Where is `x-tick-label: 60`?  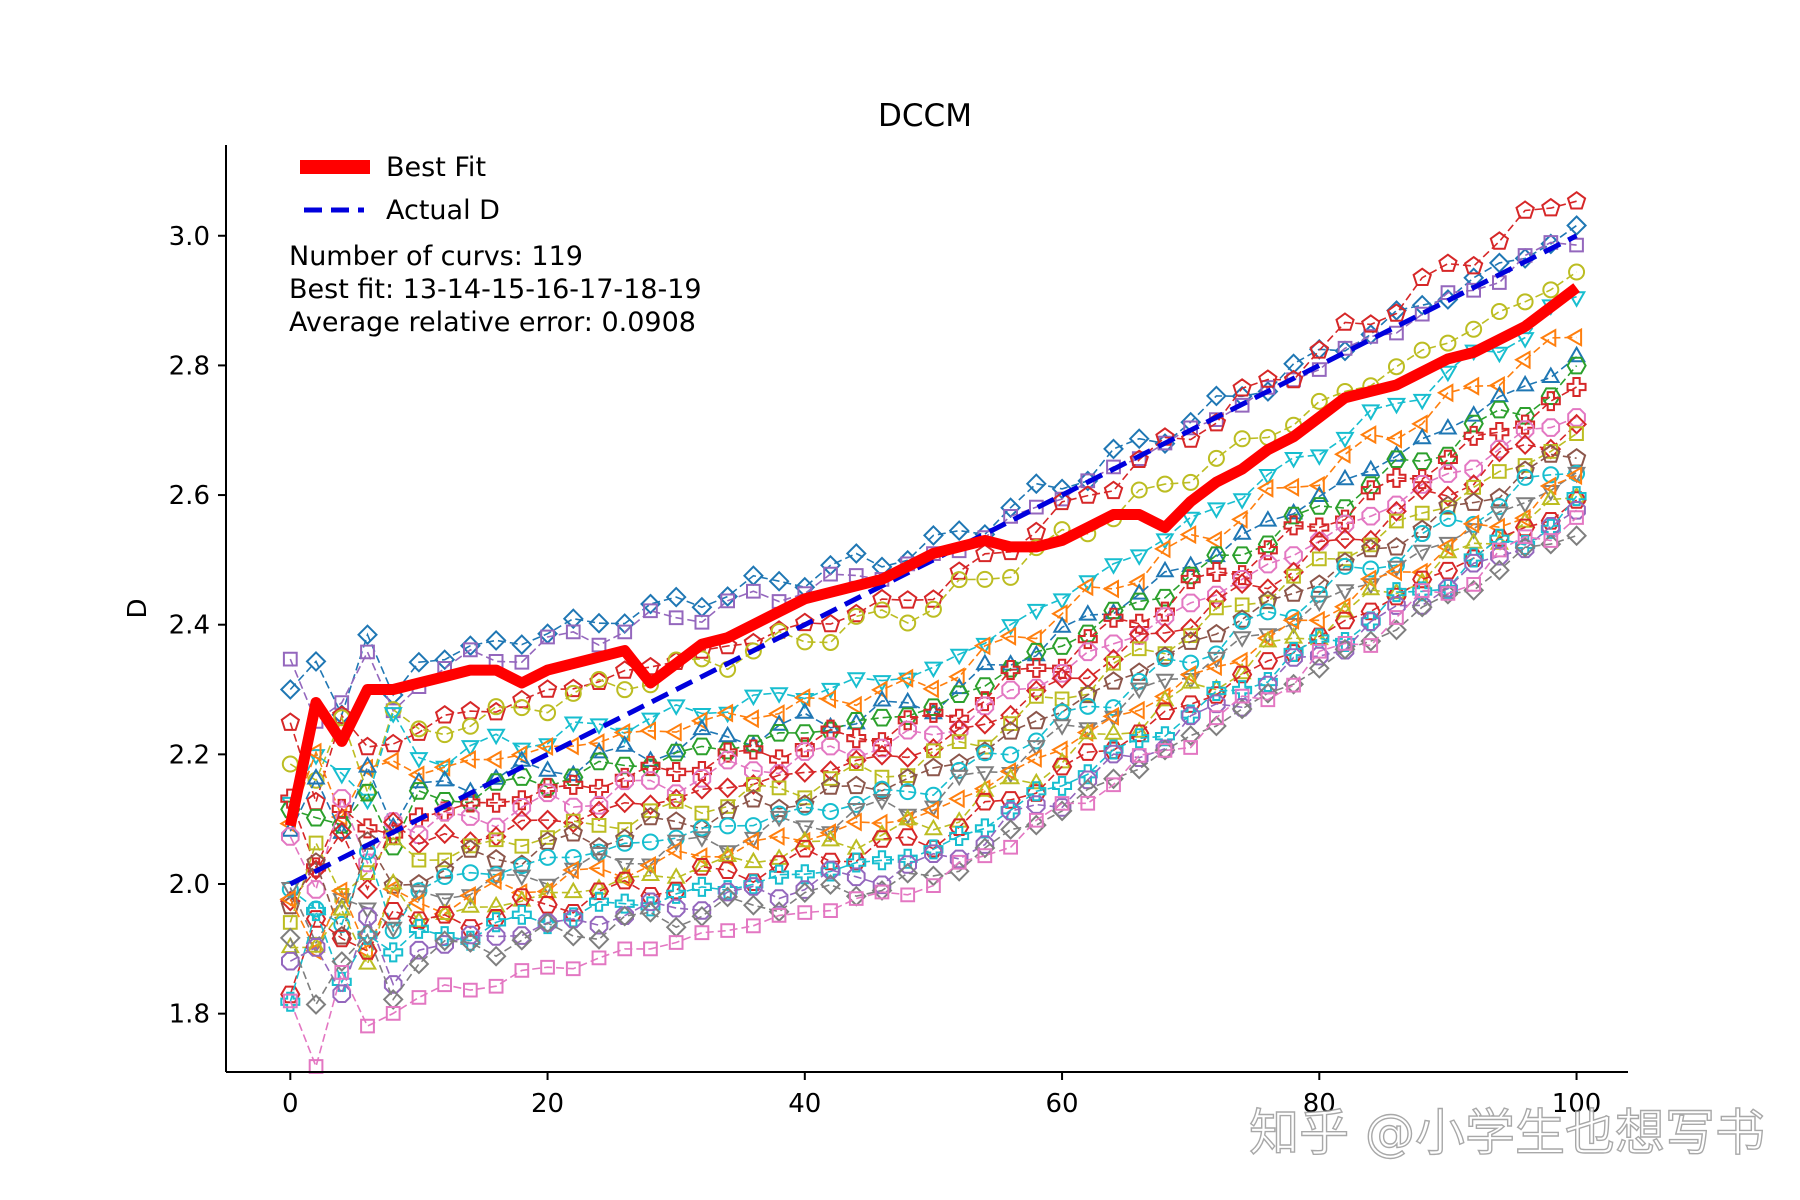
x-tick-label: 60 is located at coordinates (1062, 1104).